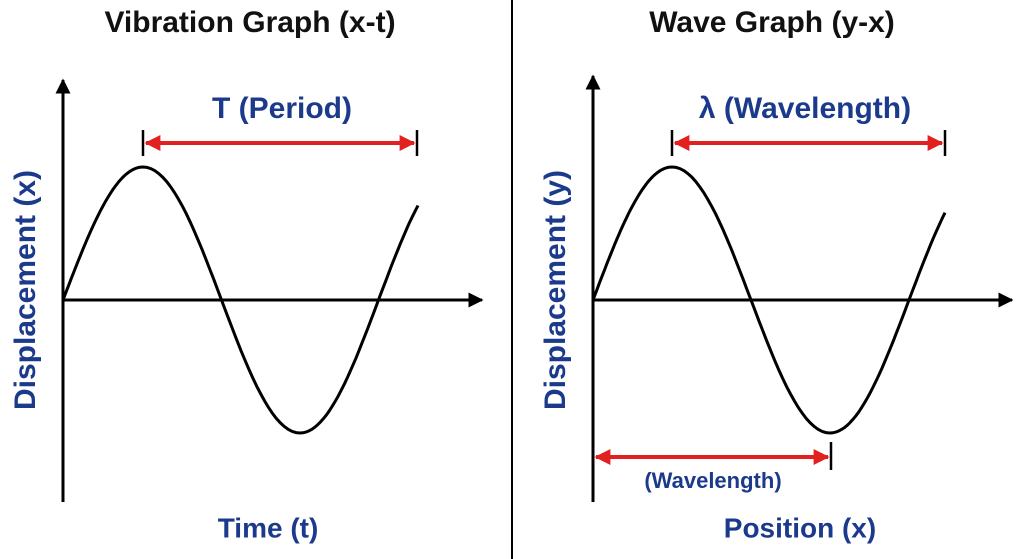 The height and width of the screenshot is (559, 1024). I want to click on y-label: Displacement (x), so click(25, 290).